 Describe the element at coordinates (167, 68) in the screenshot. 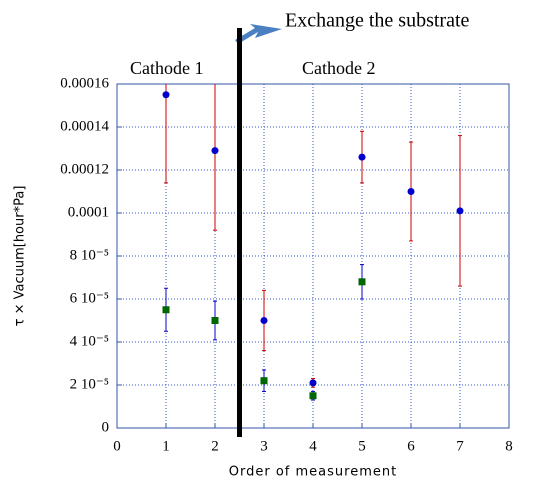

I see `annotation: Cathode 1` at that location.